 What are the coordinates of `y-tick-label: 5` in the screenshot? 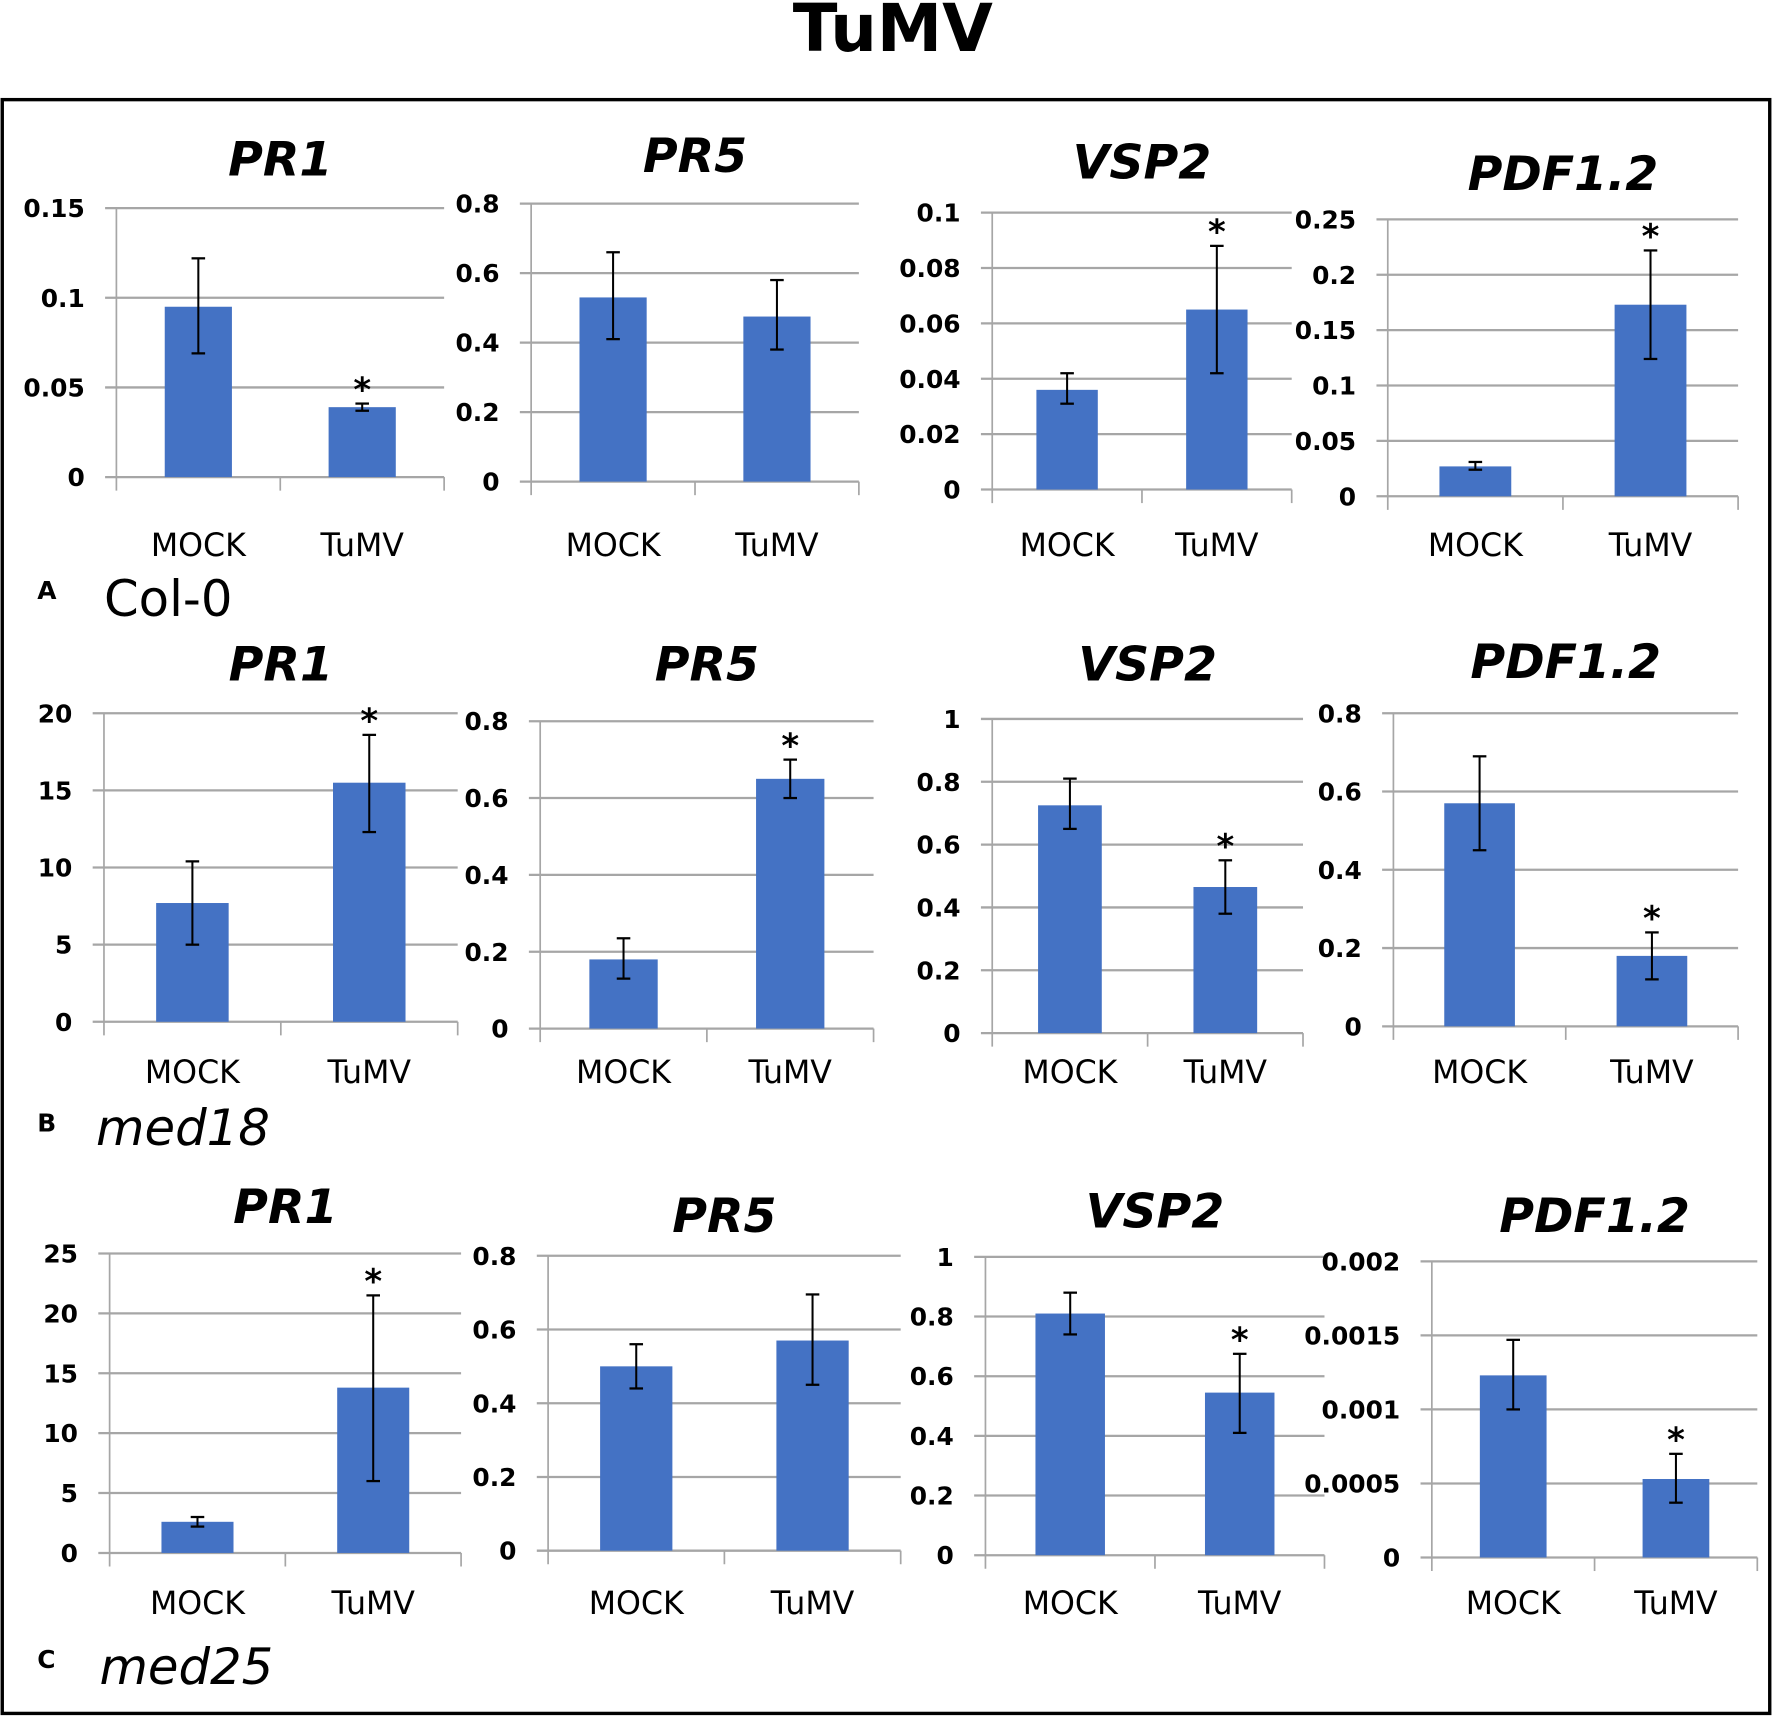 It's located at (69, 1493).